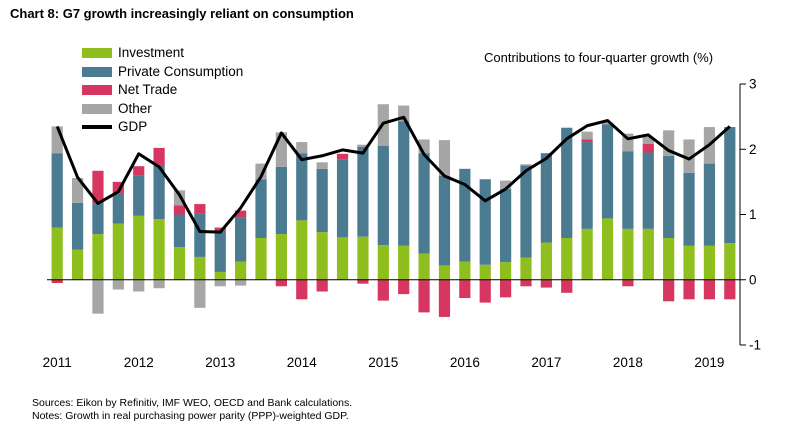 The width and height of the screenshot is (791, 444). What do you see at coordinates (465, 362) in the screenshot?
I see `x-tick-label: 2016` at bounding box center [465, 362].